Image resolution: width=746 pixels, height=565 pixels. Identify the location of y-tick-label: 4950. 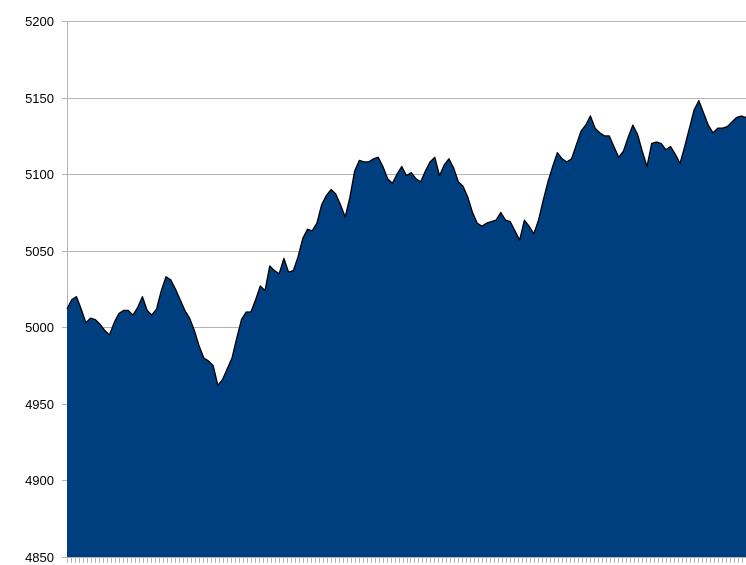
(39, 404).